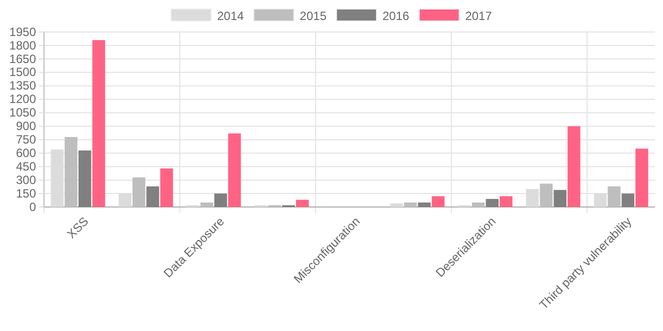  What do you see at coordinates (26, 153) in the screenshot?
I see `y-tick-label: 600` at bounding box center [26, 153].